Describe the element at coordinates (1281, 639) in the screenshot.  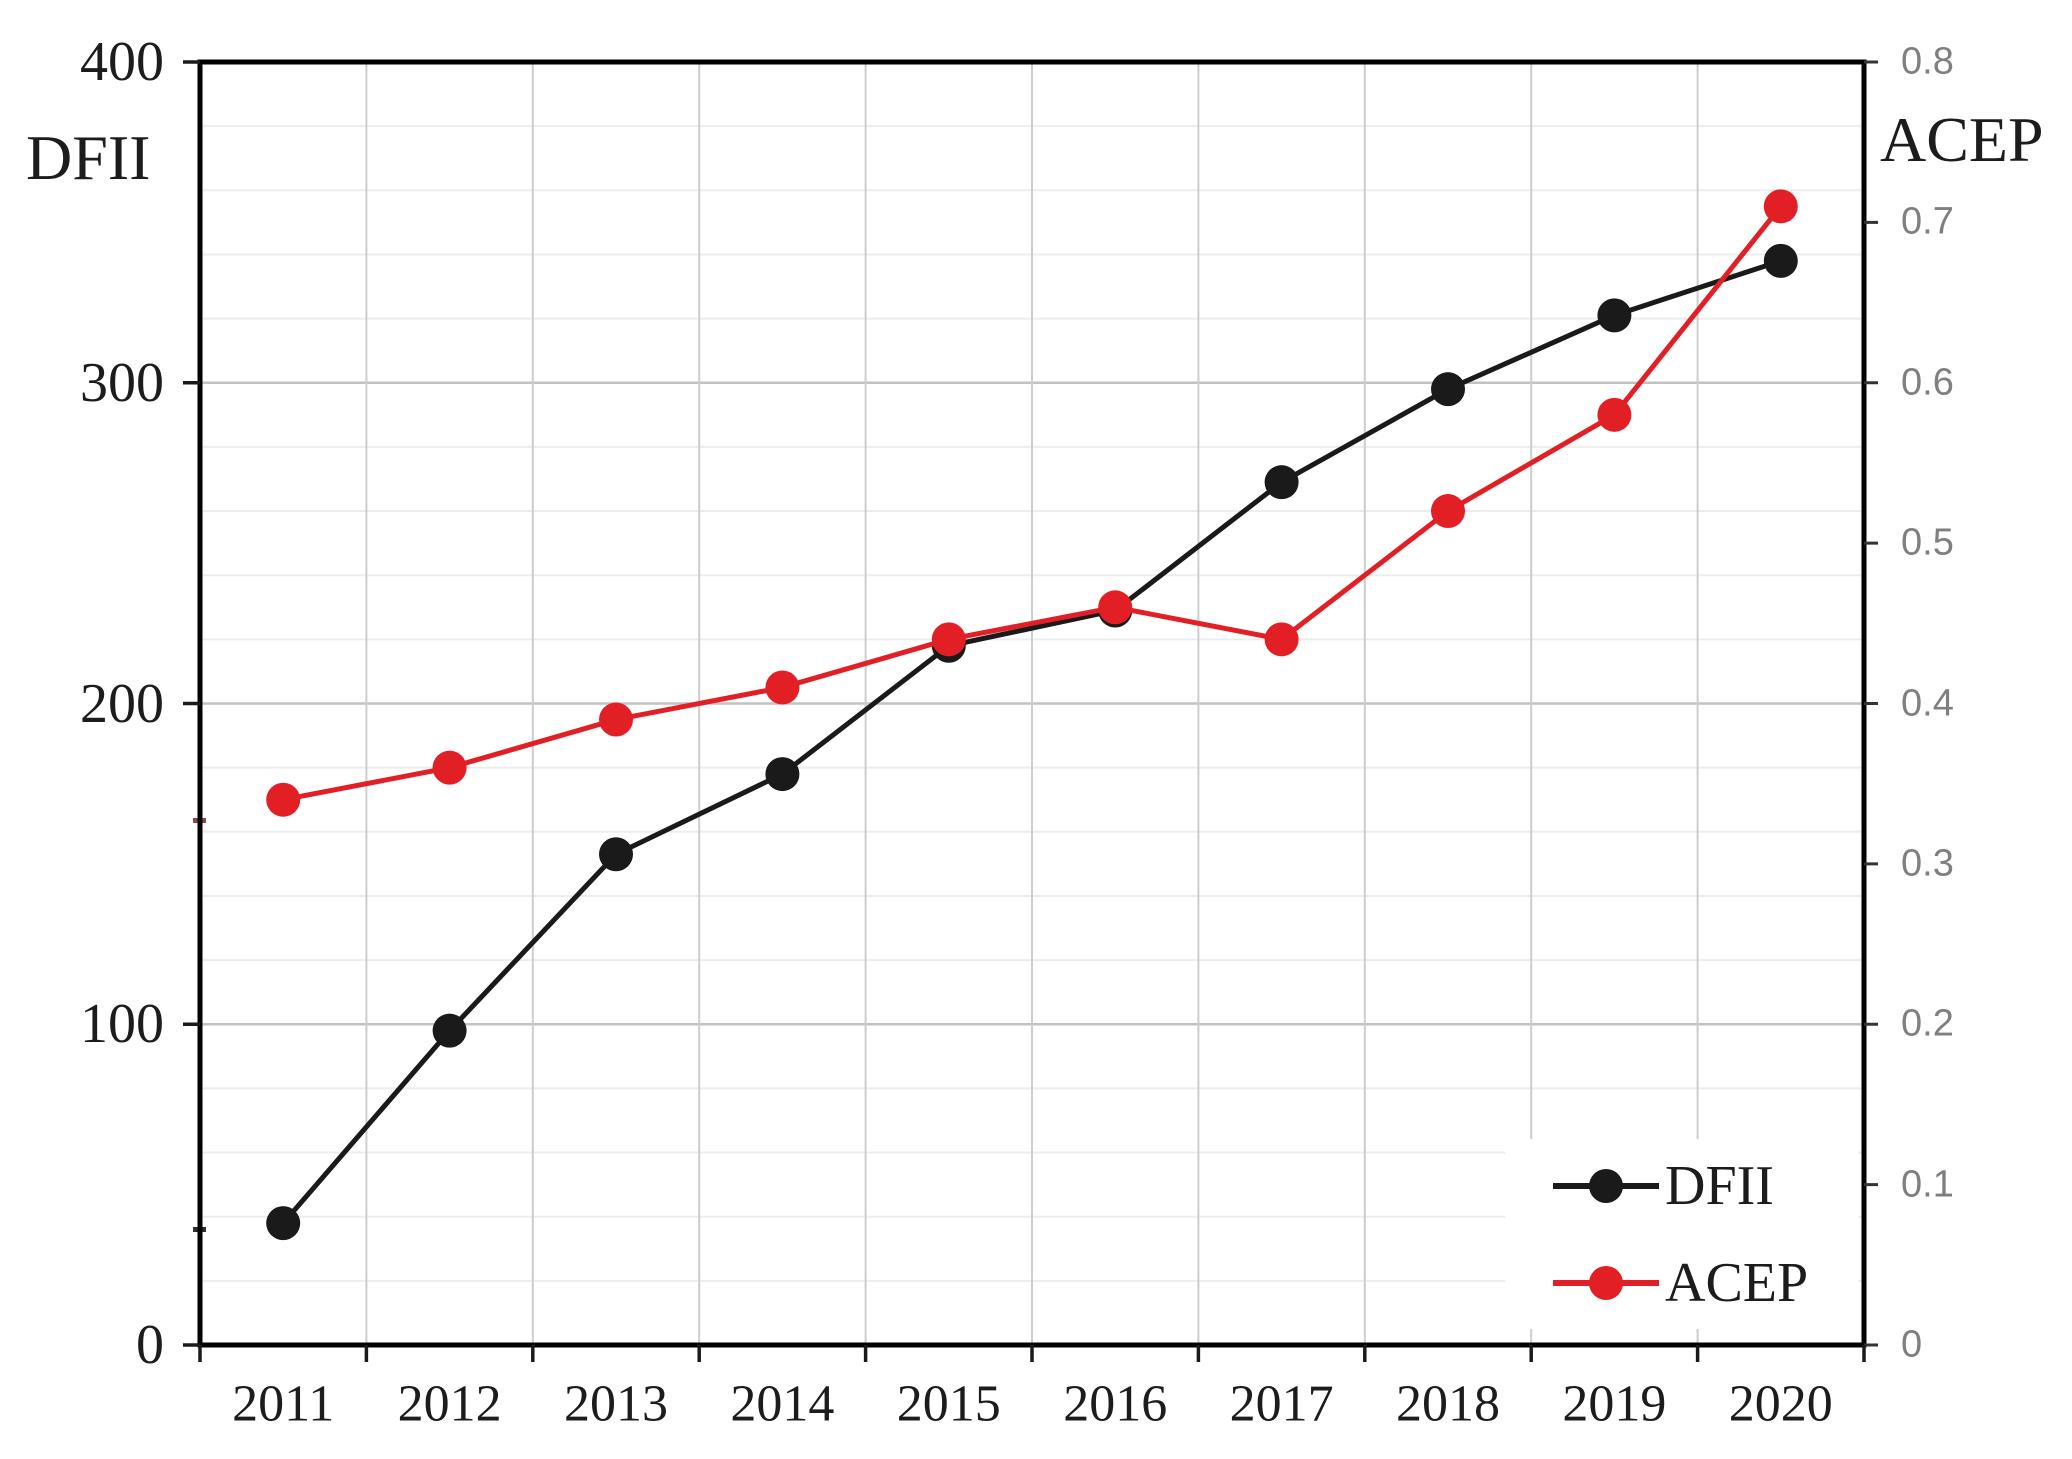
I see `data-point-acep-2017` at that location.